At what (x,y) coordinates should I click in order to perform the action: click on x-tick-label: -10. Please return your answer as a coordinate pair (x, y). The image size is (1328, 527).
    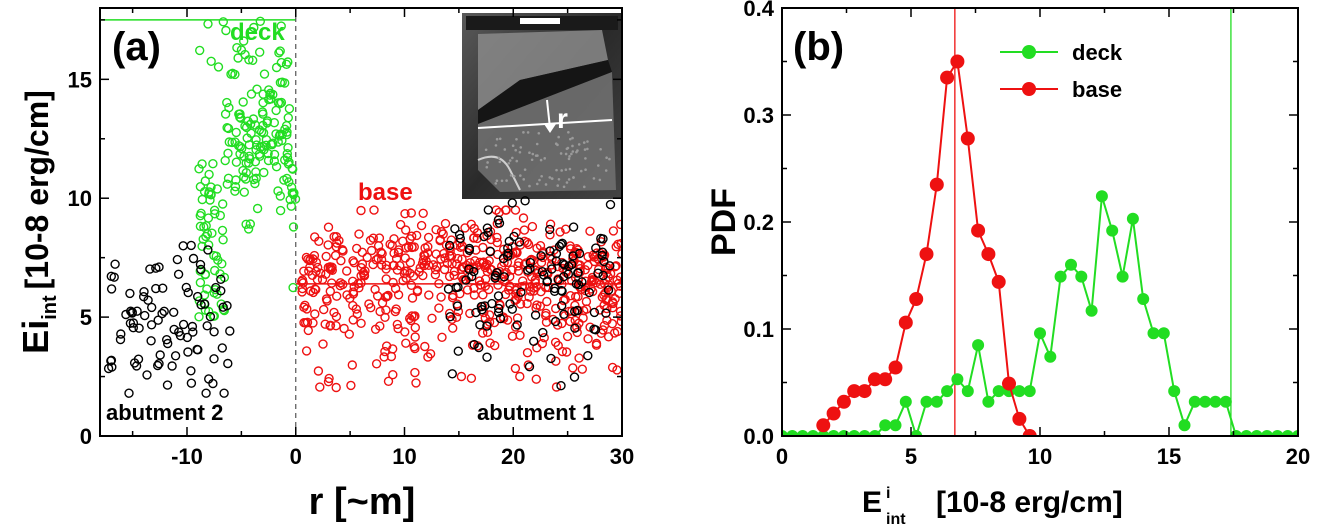
    Looking at the image, I should click on (187, 456).